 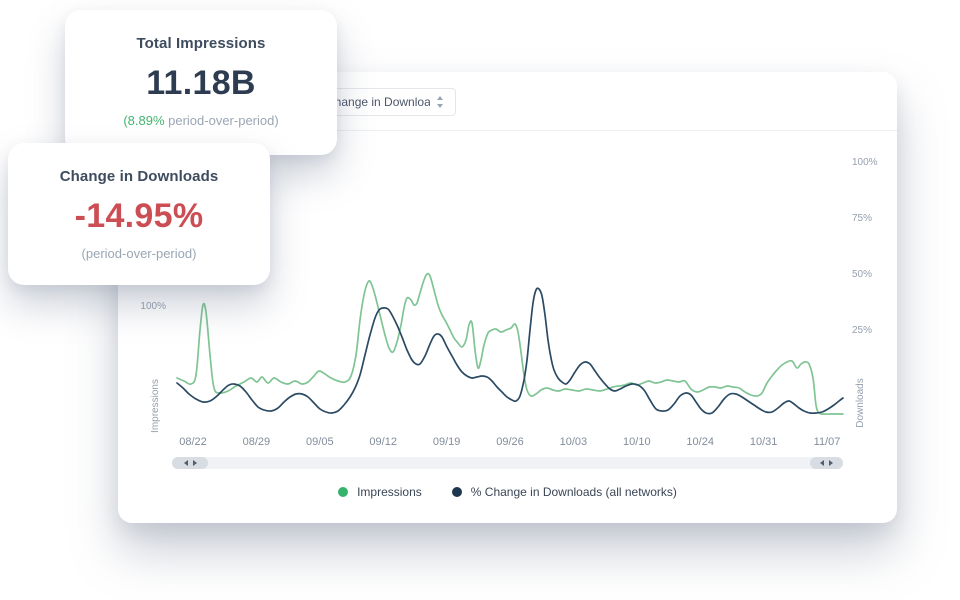 What do you see at coordinates (700, 442) in the screenshot?
I see `x-axis-date-label: 10/24` at bounding box center [700, 442].